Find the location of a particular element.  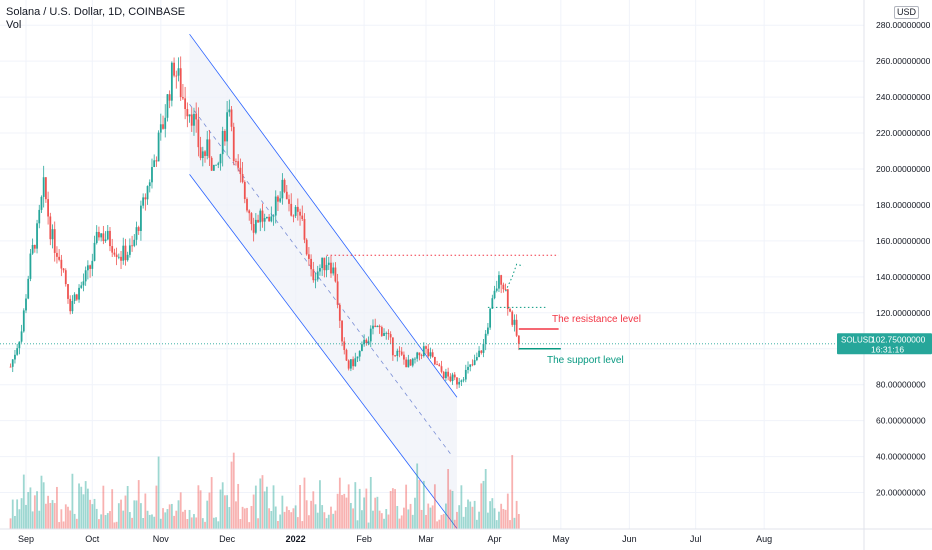

x-tick-label: Dec is located at coordinates (227, 539).